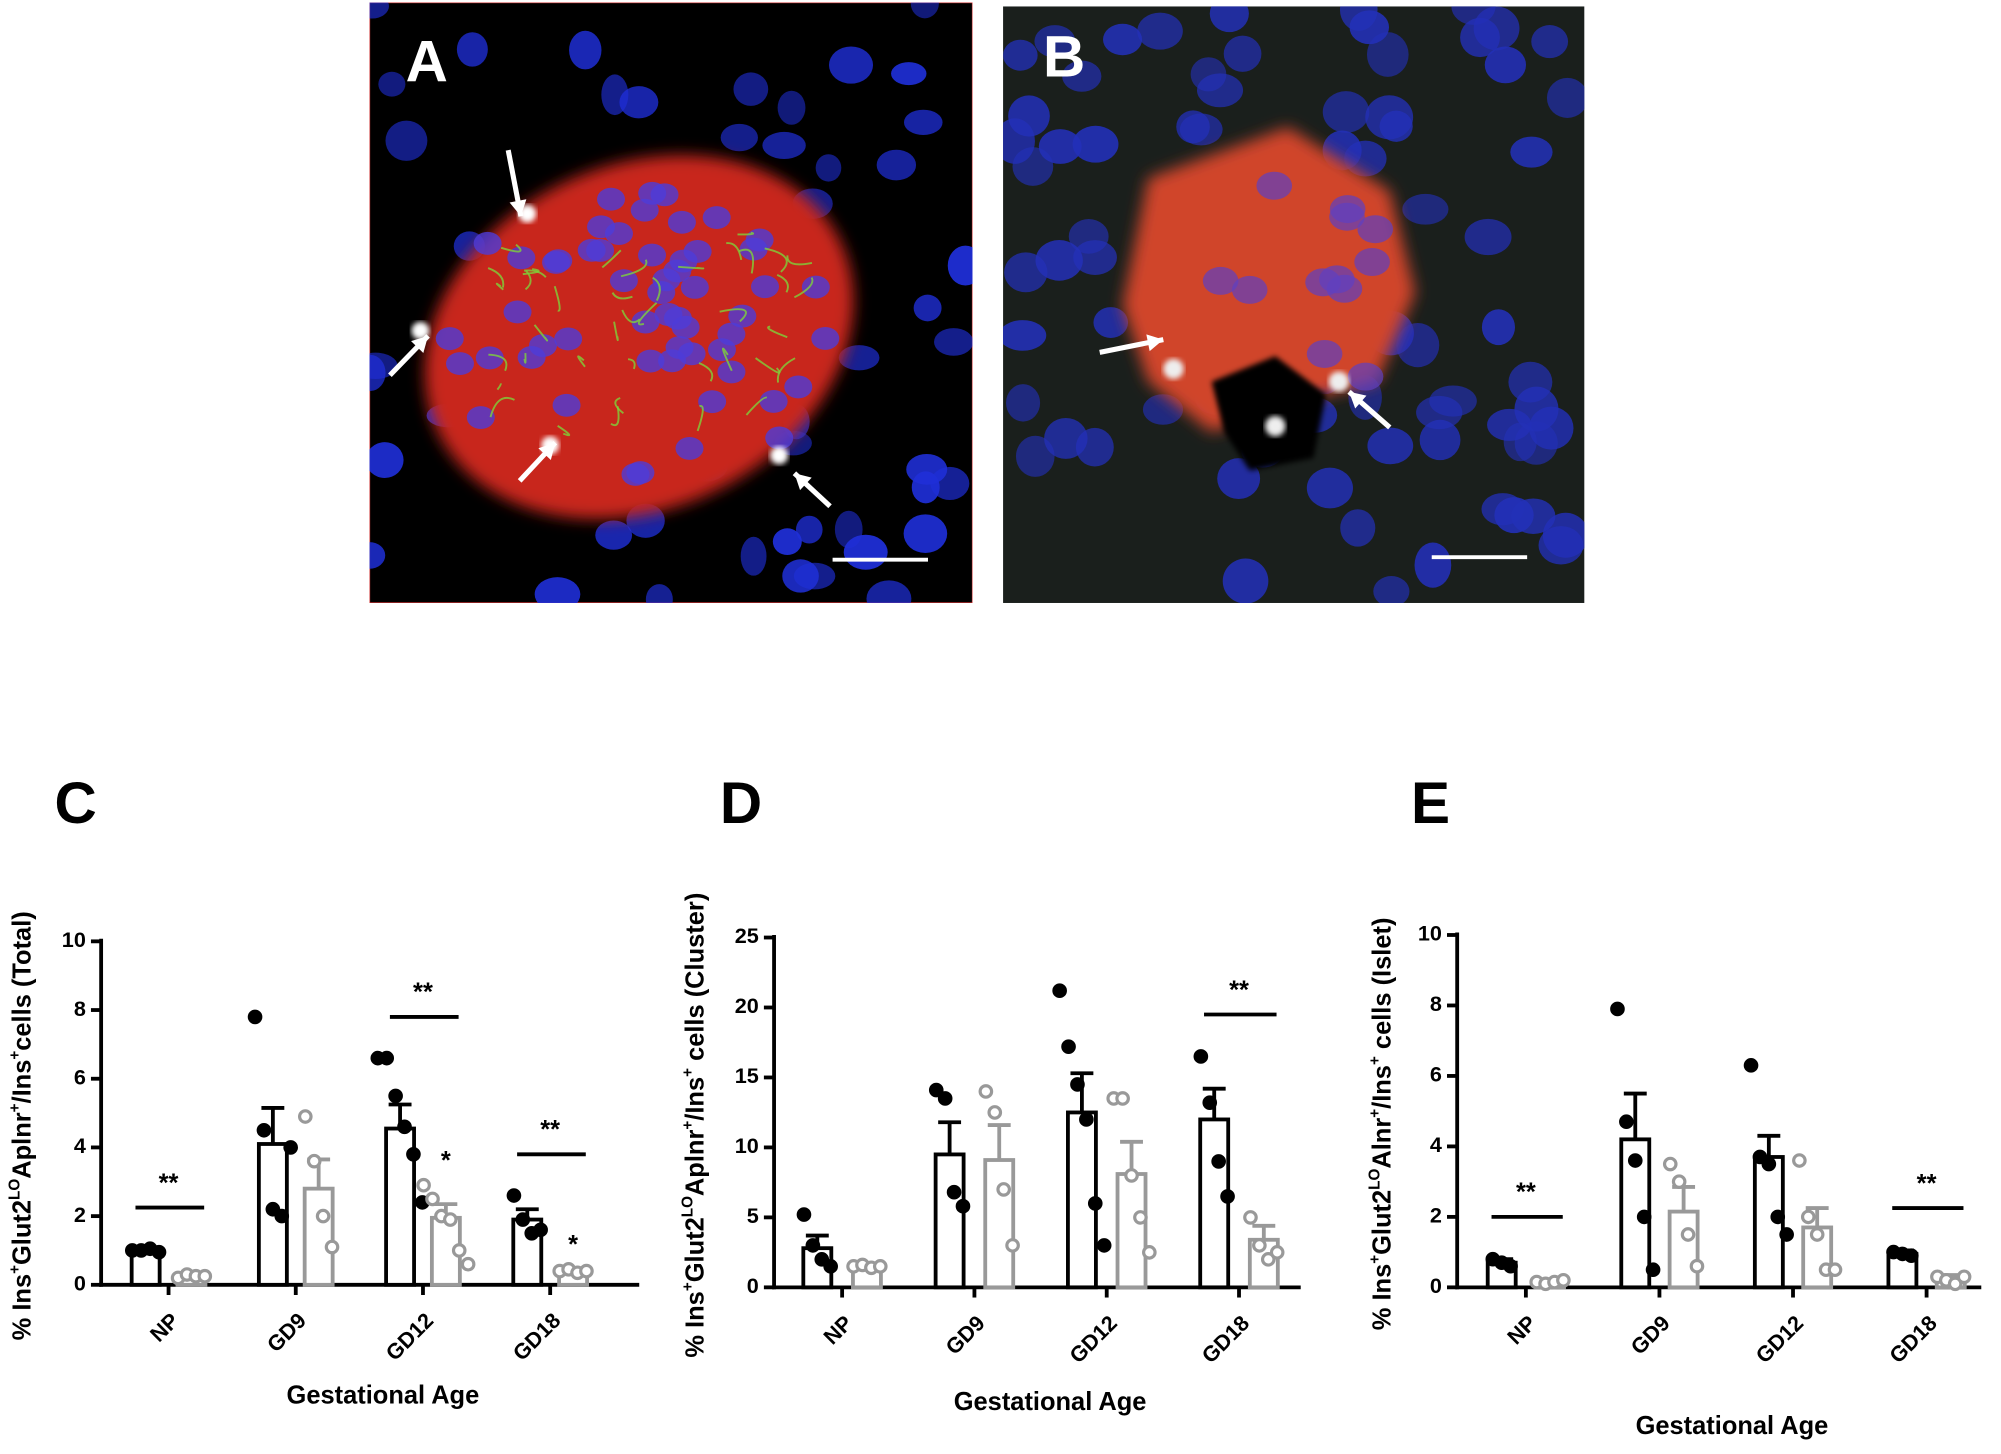 The image size is (2001, 1454). Describe the element at coordinates (1339, 381) in the screenshot. I see `spot` at that location.